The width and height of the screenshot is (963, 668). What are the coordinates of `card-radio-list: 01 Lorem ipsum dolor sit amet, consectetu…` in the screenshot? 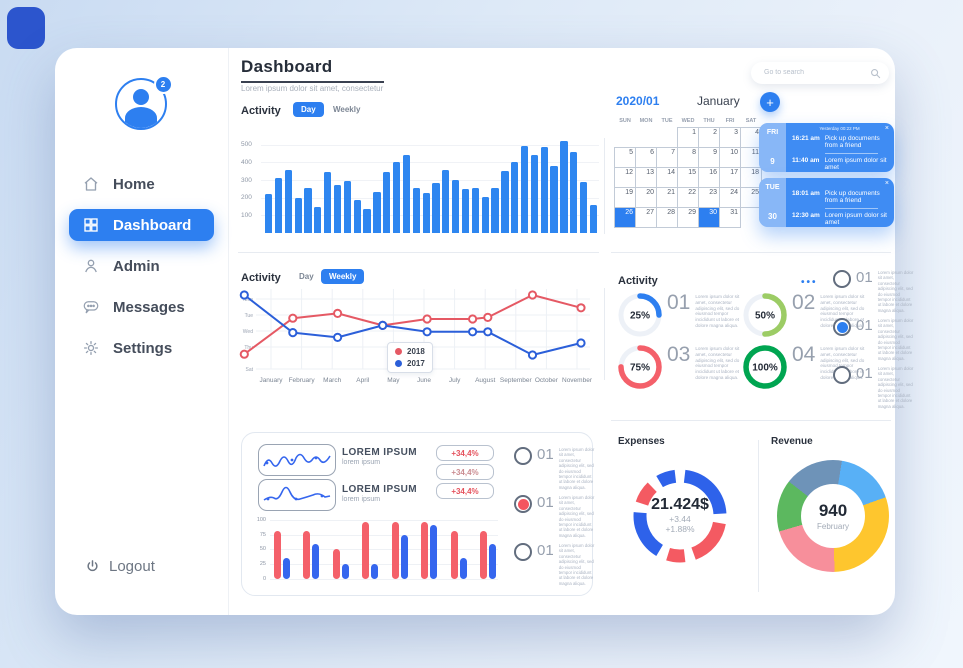 It's located at (554, 517).